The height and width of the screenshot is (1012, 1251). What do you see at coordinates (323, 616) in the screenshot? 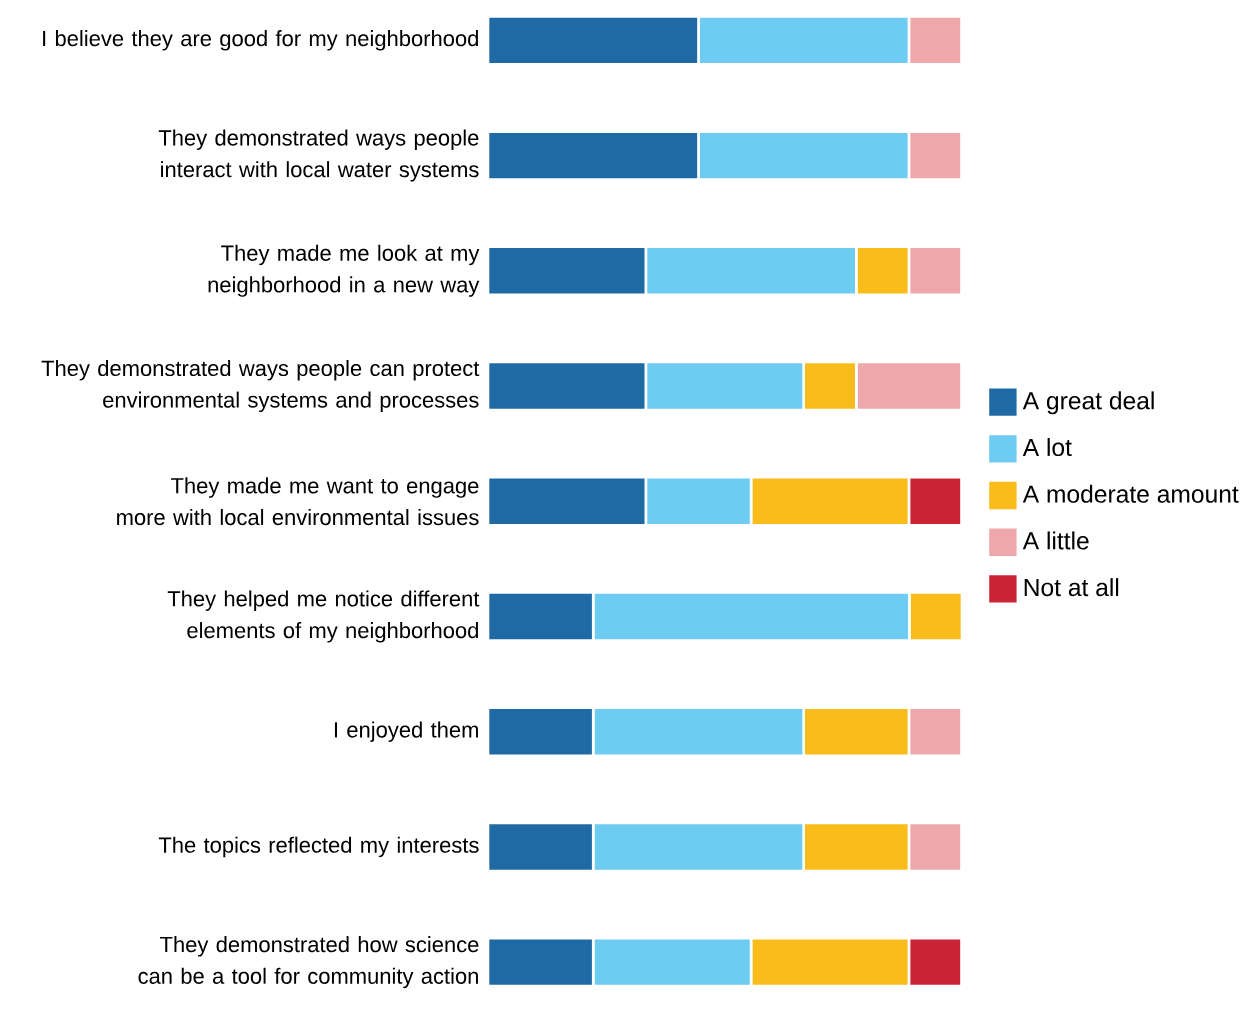
I see `y-tick-label: They helped me notice different elements of my neighborhood` at bounding box center [323, 616].